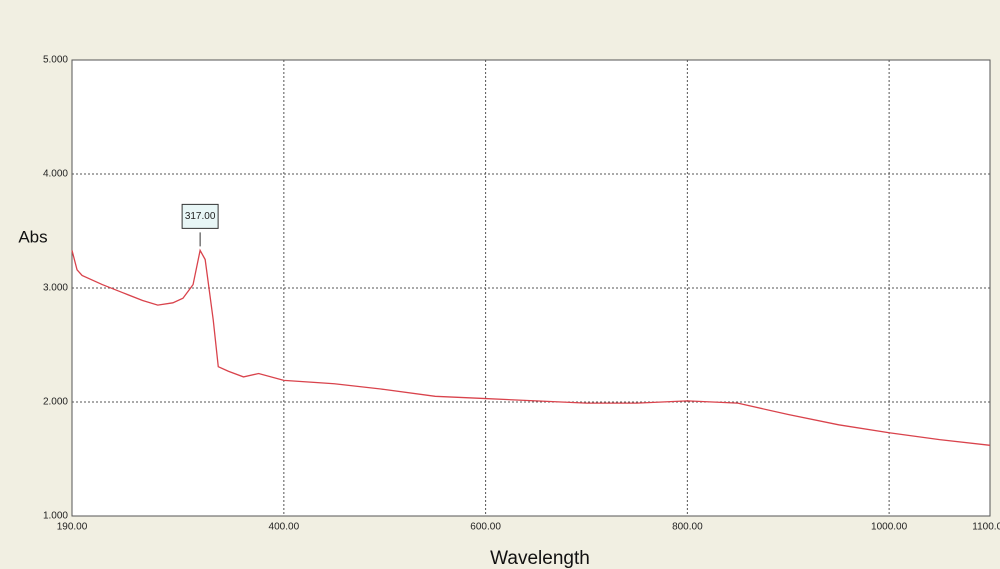  Describe the element at coordinates (540, 558) in the screenshot. I see `x-axis-label: Wavelength` at that location.